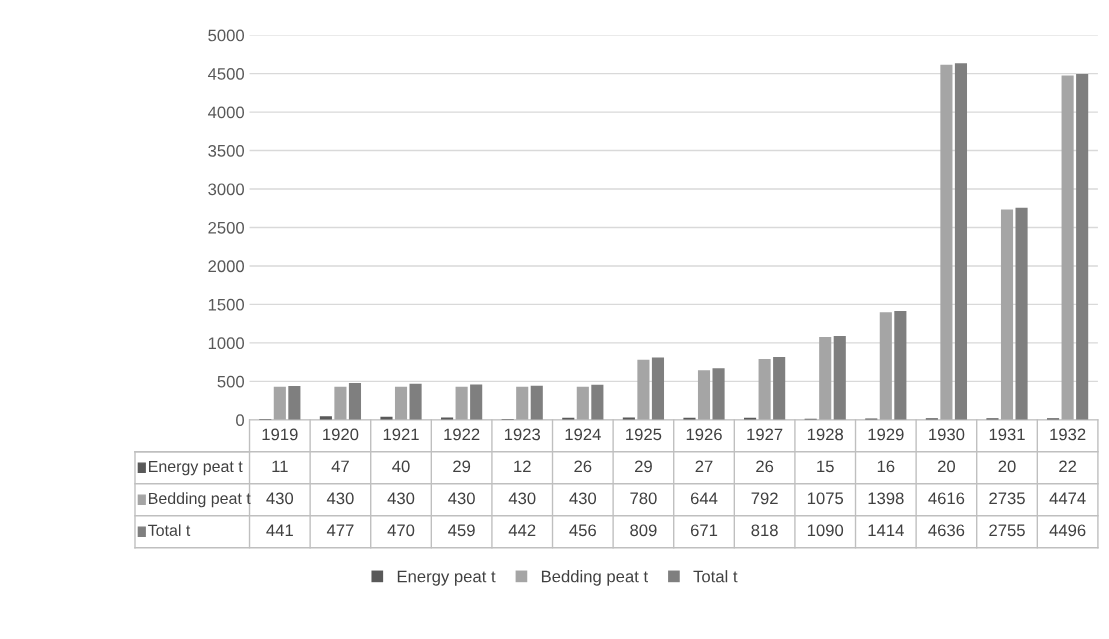 The width and height of the screenshot is (1109, 639). I want to click on x-tick-label: 1923, so click(522, 434).